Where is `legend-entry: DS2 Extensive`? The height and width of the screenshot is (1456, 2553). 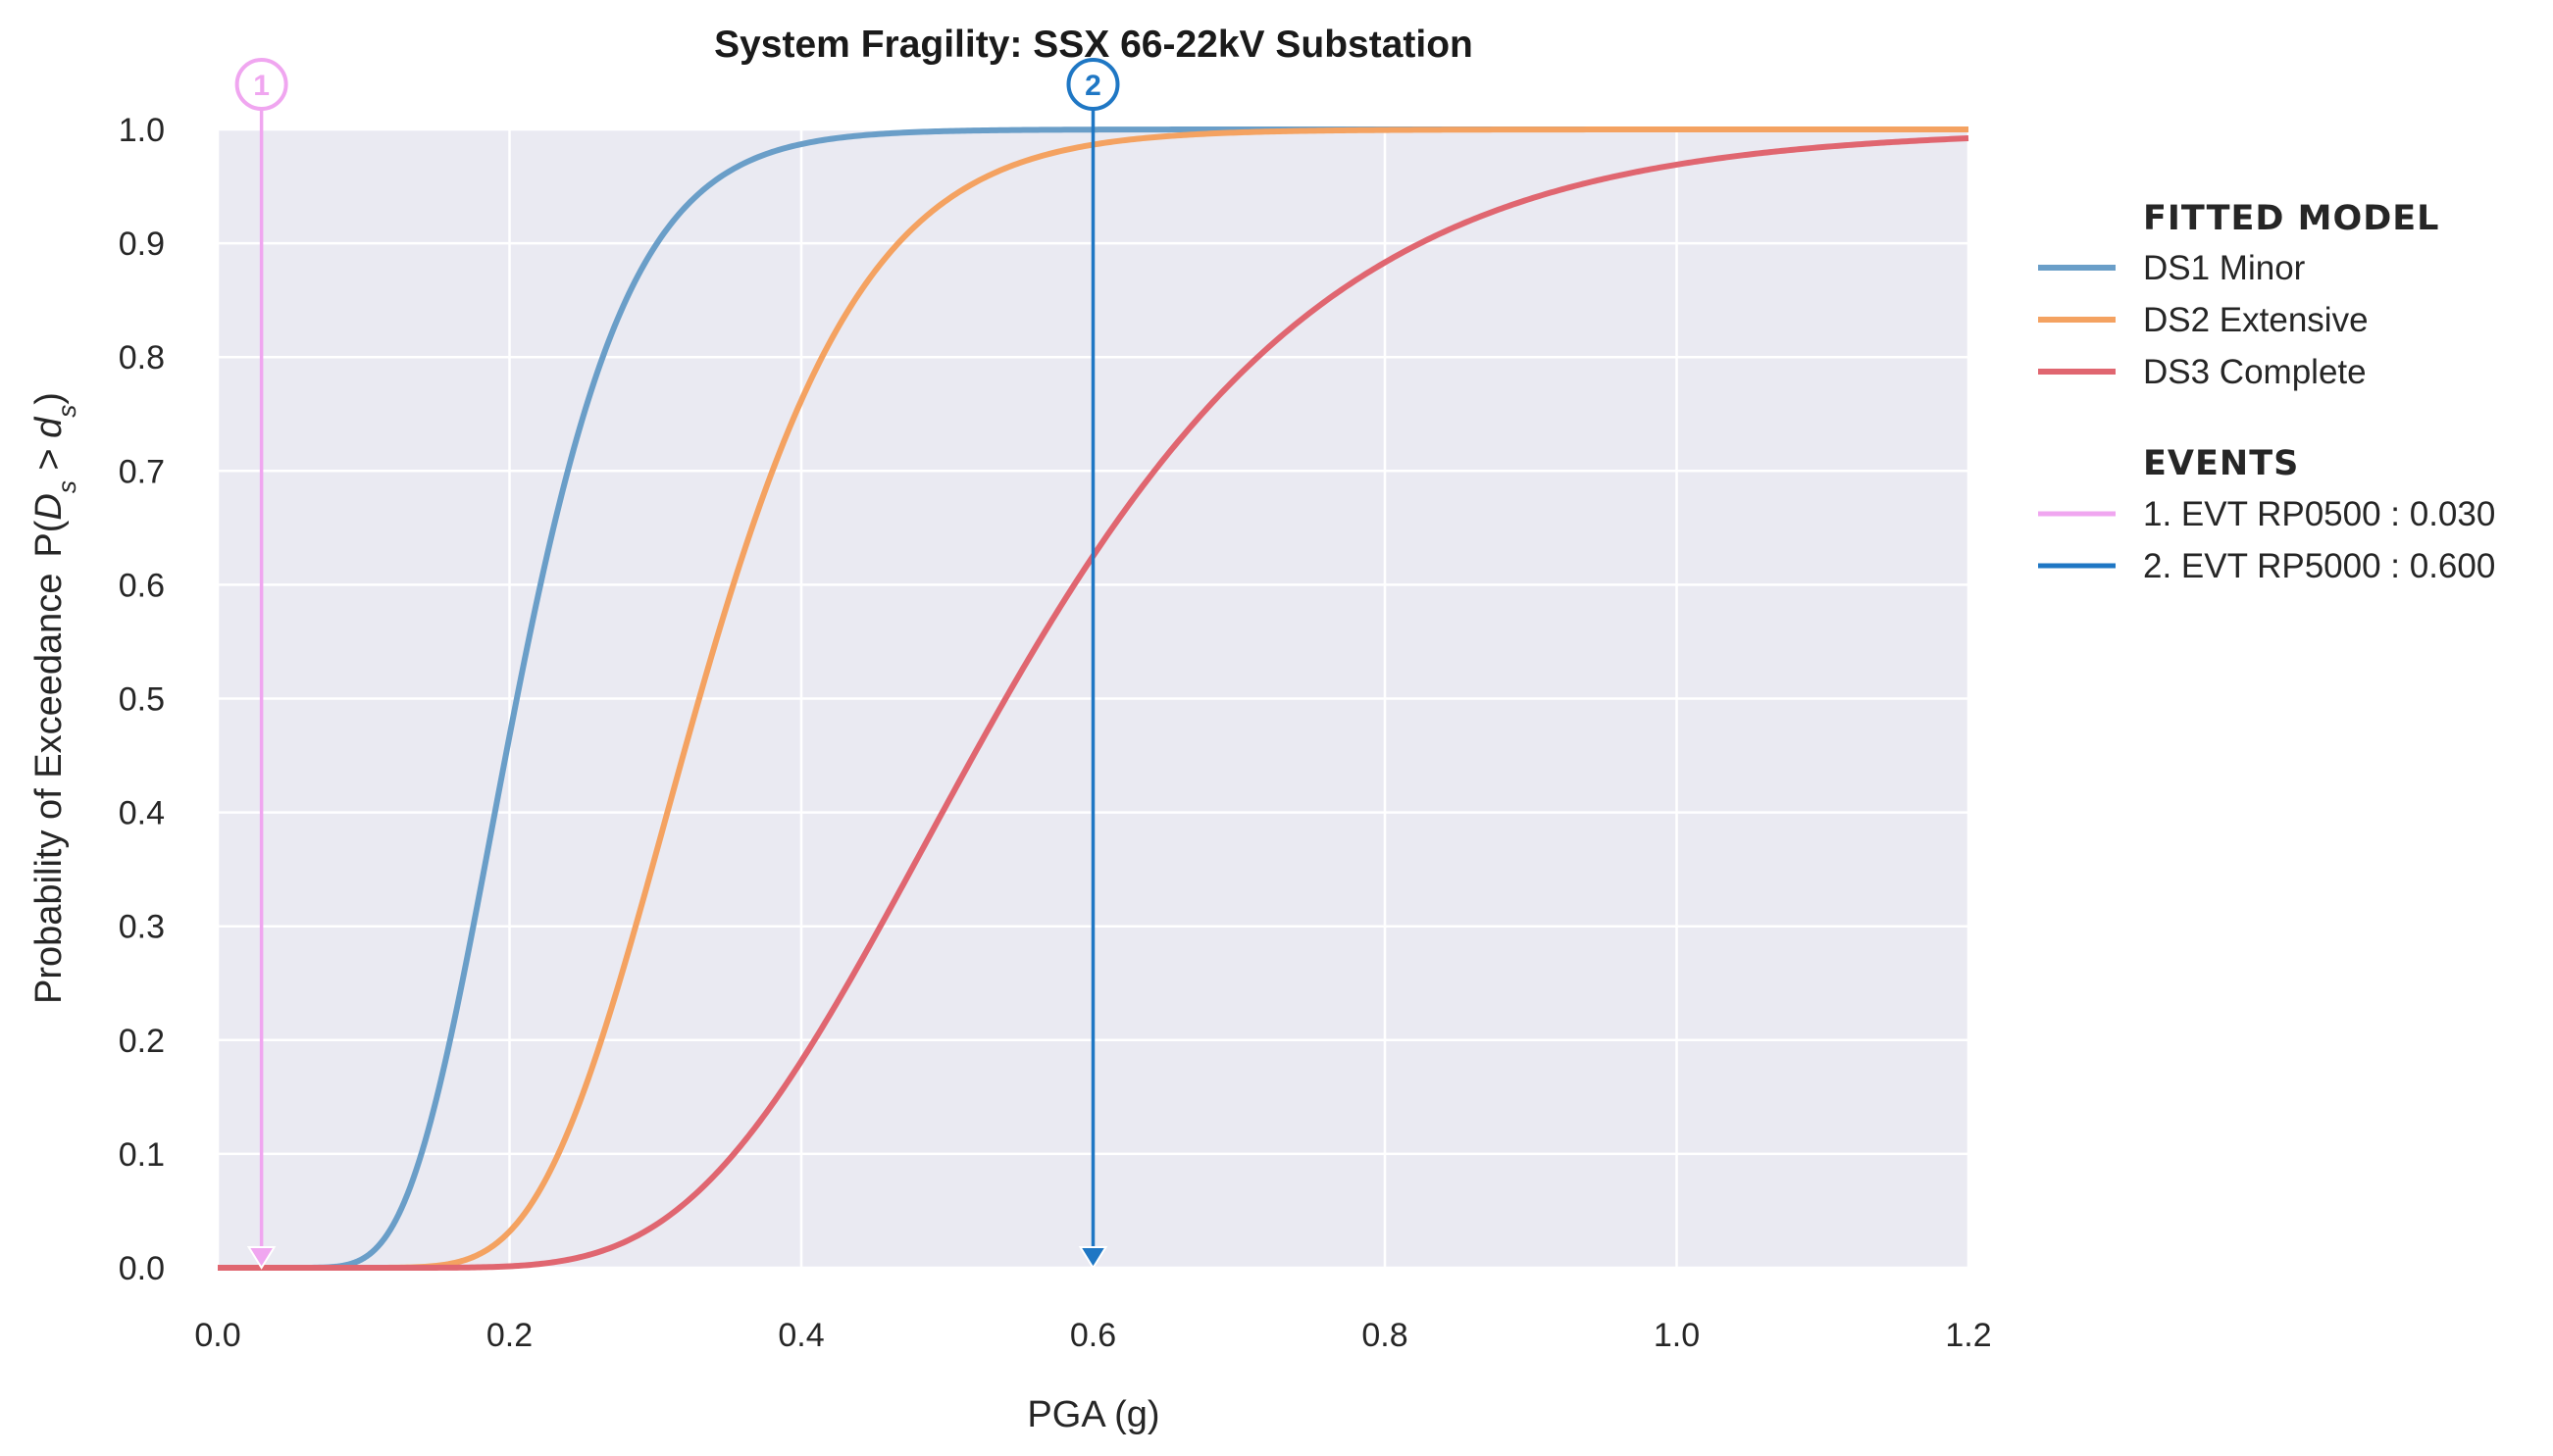 legend-entry: DS2 Extensive is located at coordinates (2203, 320).